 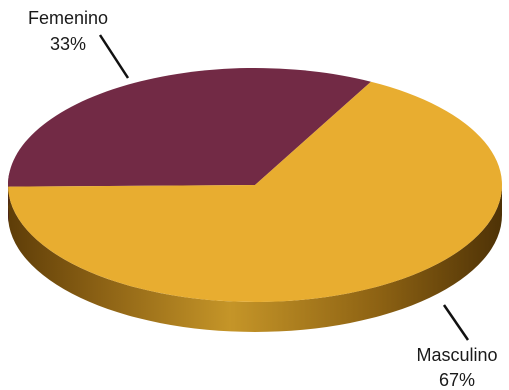 I want to click on leader-line-masculino, so click(x=456, y=322).